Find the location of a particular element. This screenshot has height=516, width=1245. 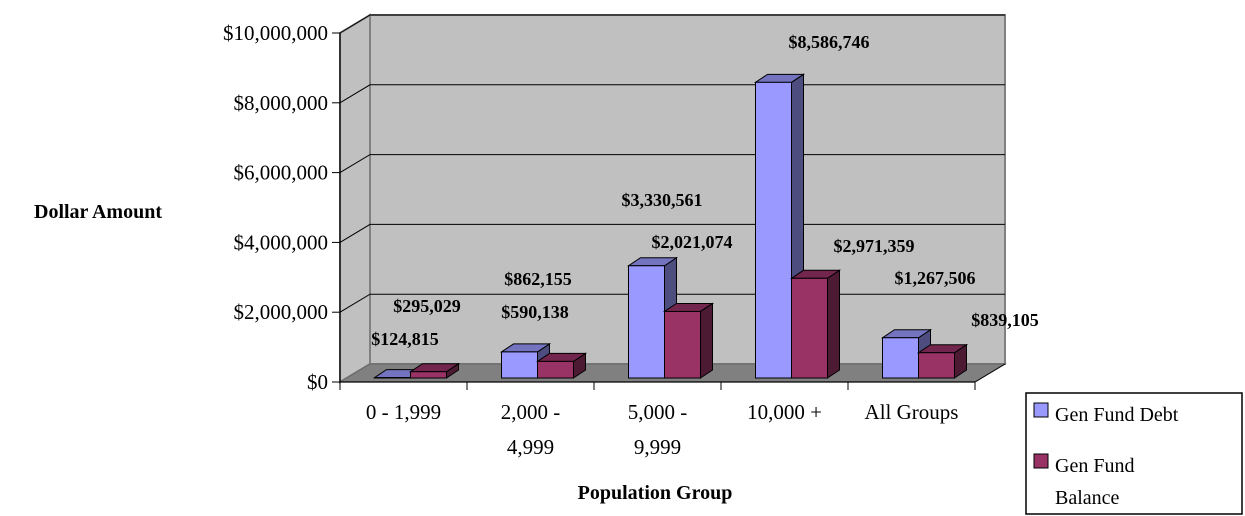

x-axis-title: Population Group is located at coordinates (655, 493).